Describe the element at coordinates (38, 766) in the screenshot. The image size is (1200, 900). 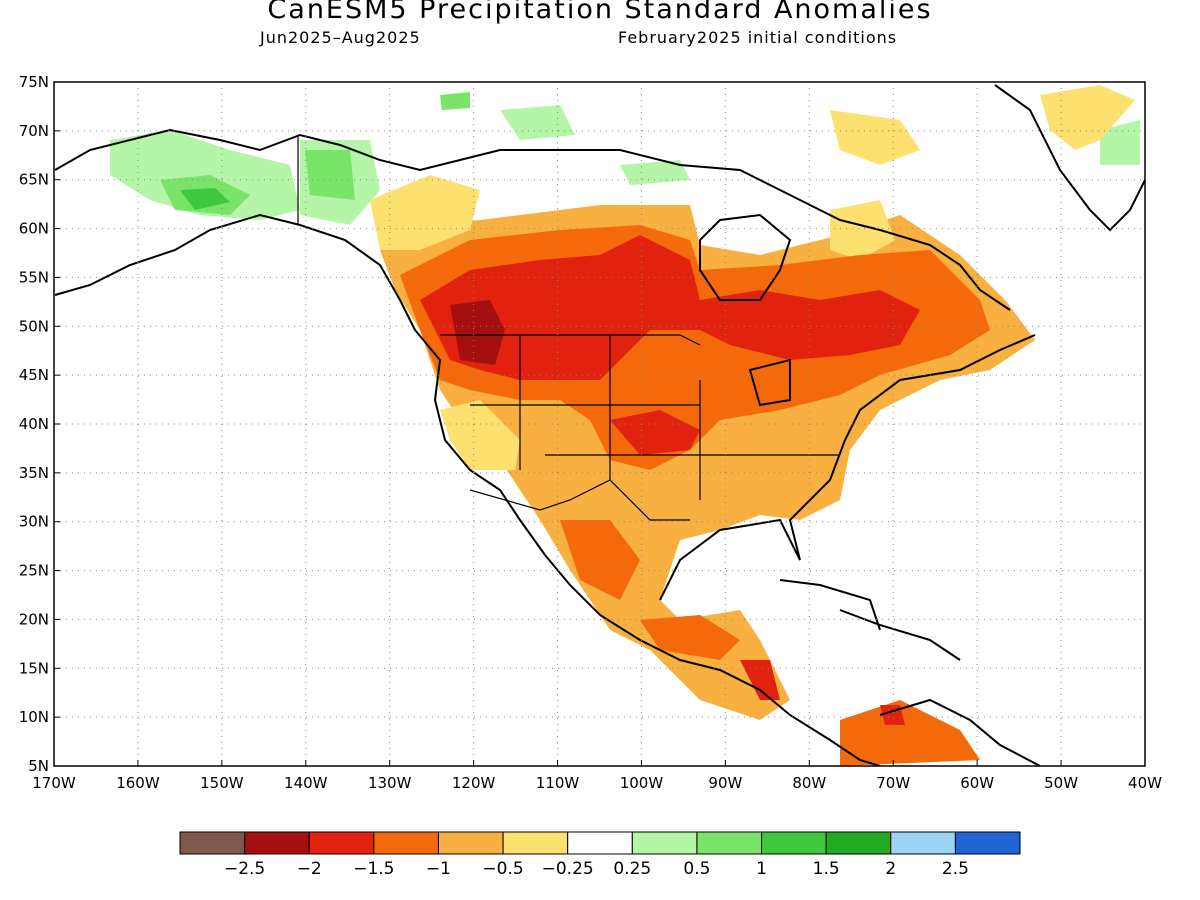
I see `lat-tick-label: 5N` at that location.